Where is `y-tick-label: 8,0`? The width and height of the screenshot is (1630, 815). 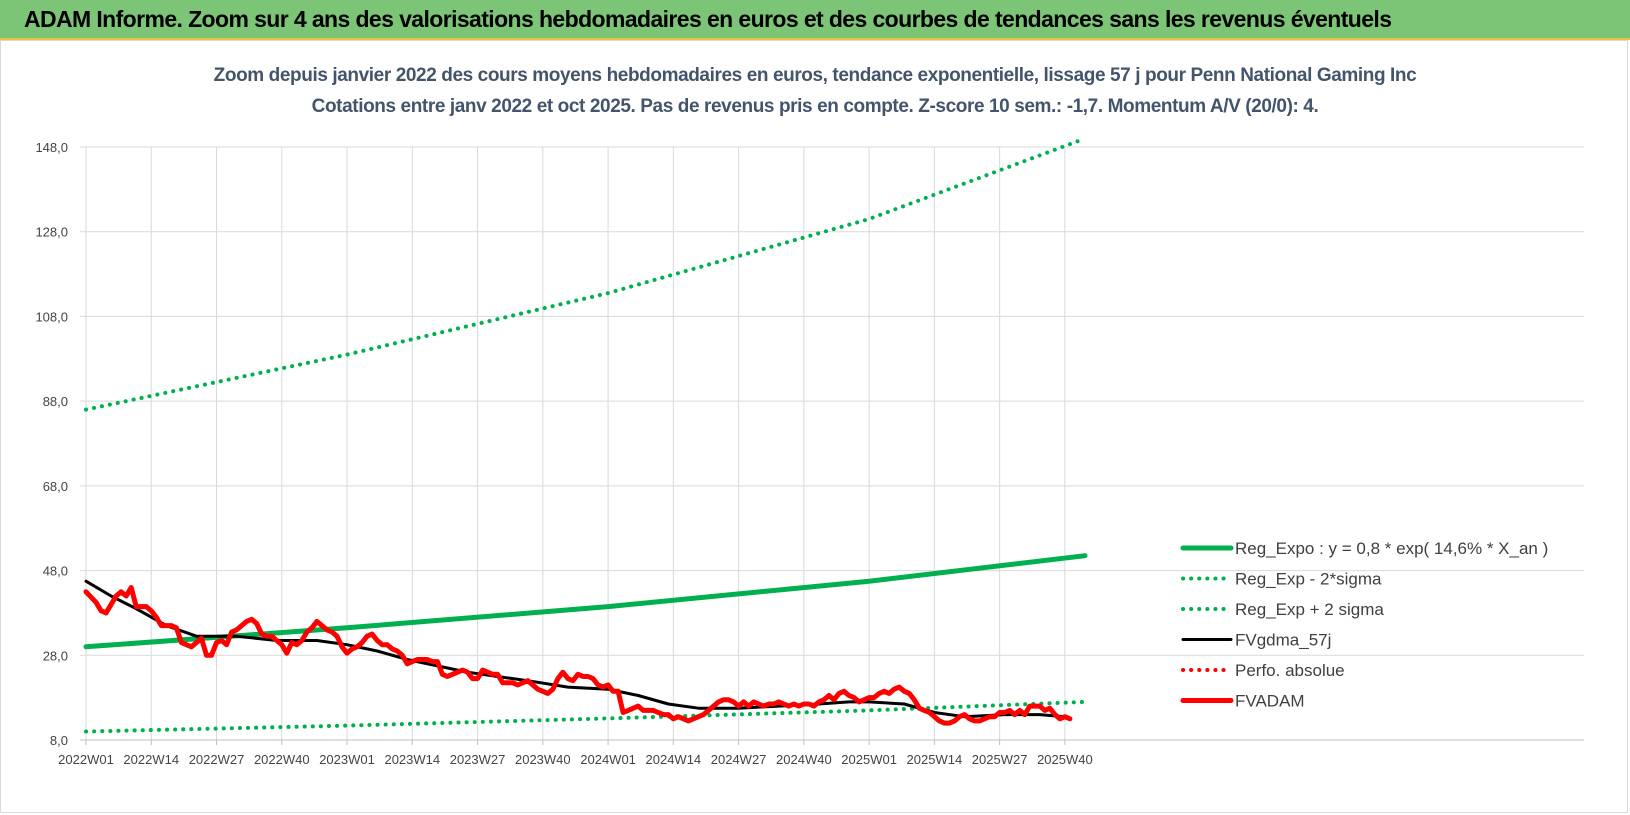
y-tick-label: 8,0 is located at coordinates (59, 740).